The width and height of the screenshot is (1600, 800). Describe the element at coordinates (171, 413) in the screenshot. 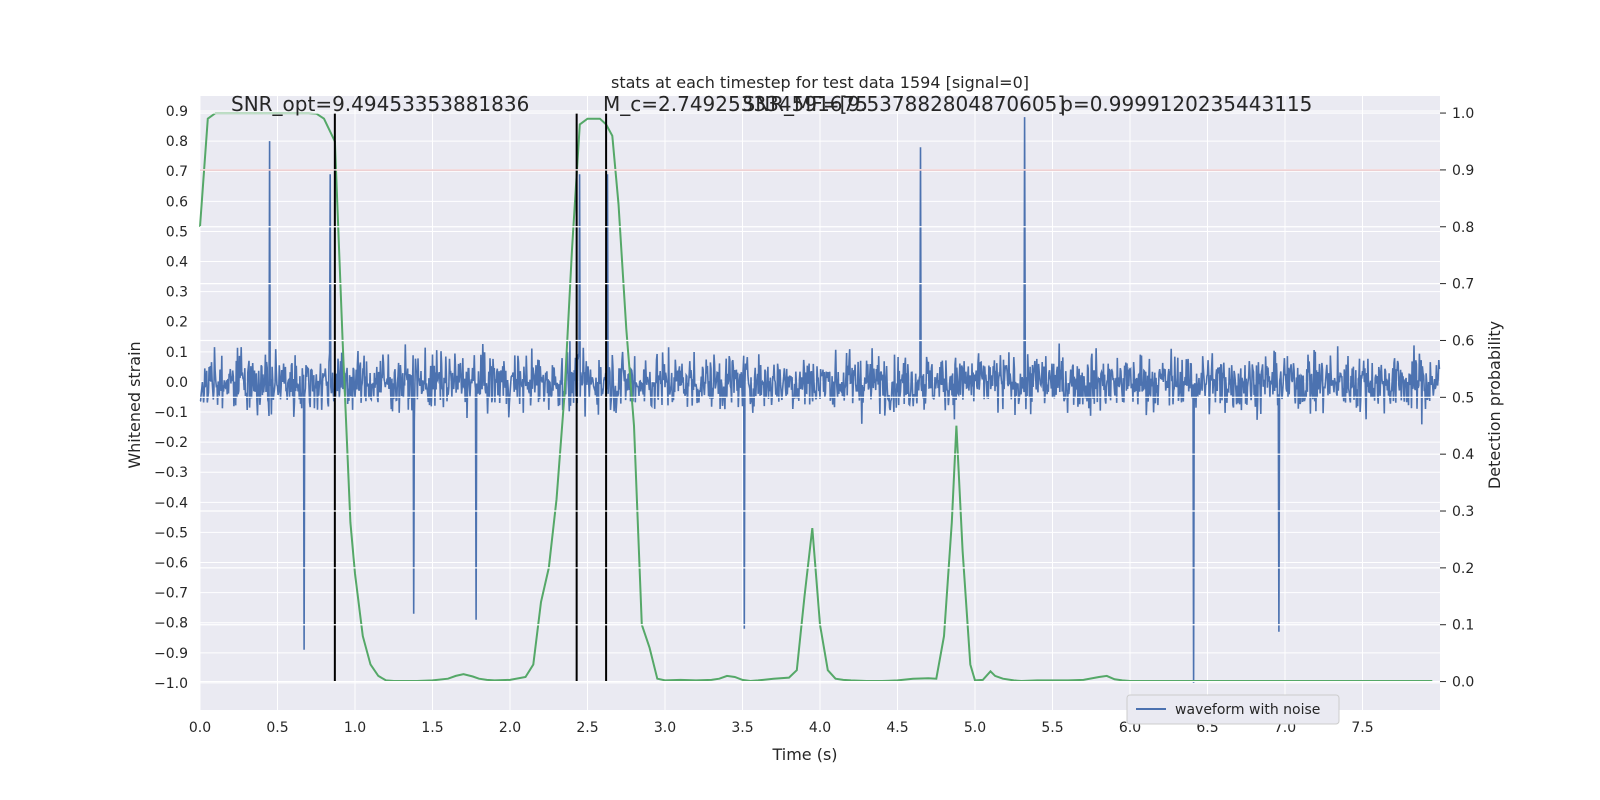

I see `left-y-tick-label: −0.1` at that location.